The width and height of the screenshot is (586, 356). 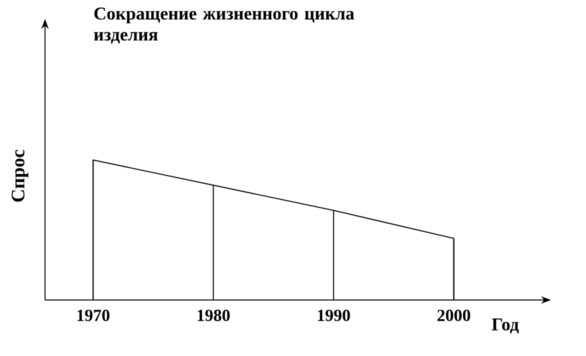 What do you see at coordinates (93, 316) in the screenshot?
I see `x-tick-label: 1970` at bounding box center [93, 316].